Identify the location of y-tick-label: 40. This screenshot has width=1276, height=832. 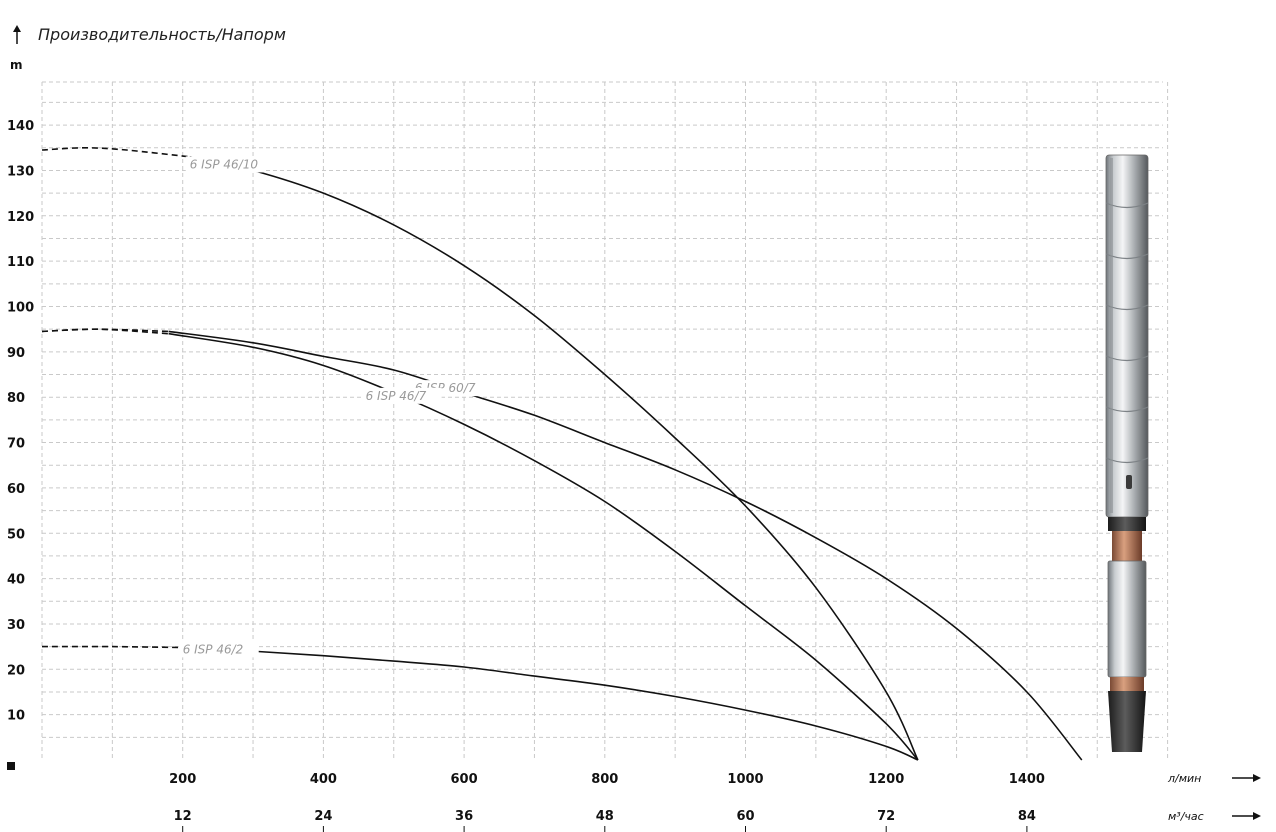
(16, 580).